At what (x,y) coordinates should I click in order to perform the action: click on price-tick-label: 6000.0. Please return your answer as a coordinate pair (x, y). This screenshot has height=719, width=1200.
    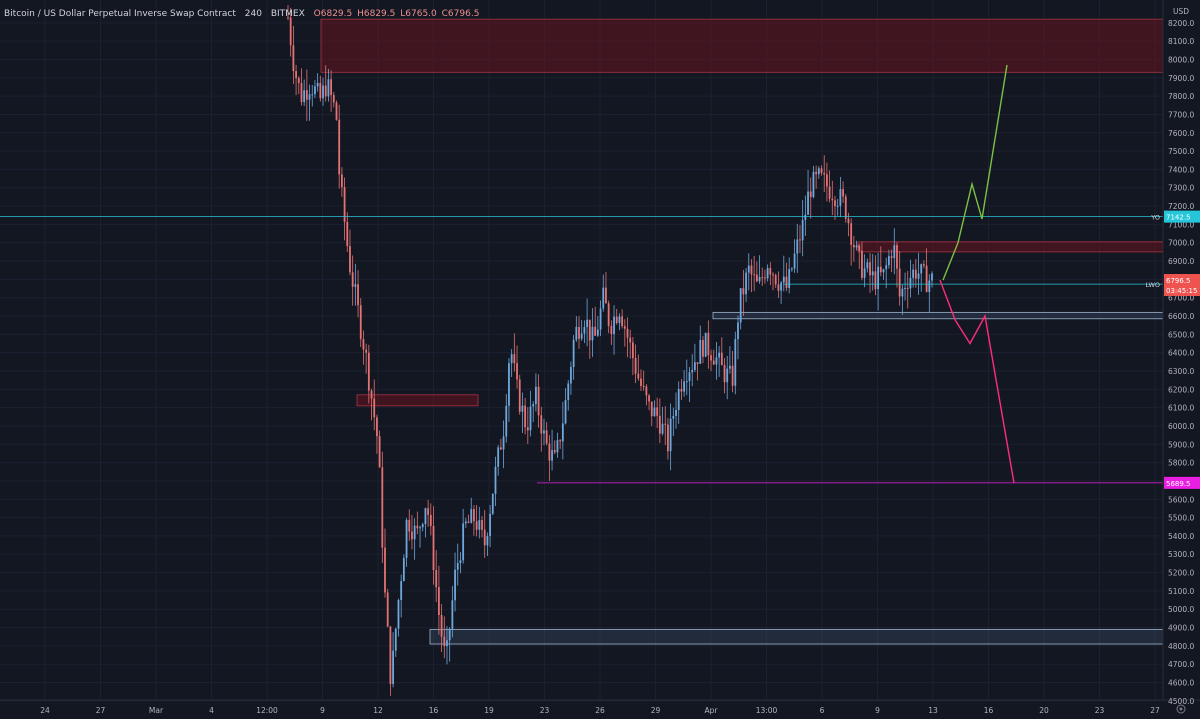
    Looking at the image, I should click on (1181, 426).